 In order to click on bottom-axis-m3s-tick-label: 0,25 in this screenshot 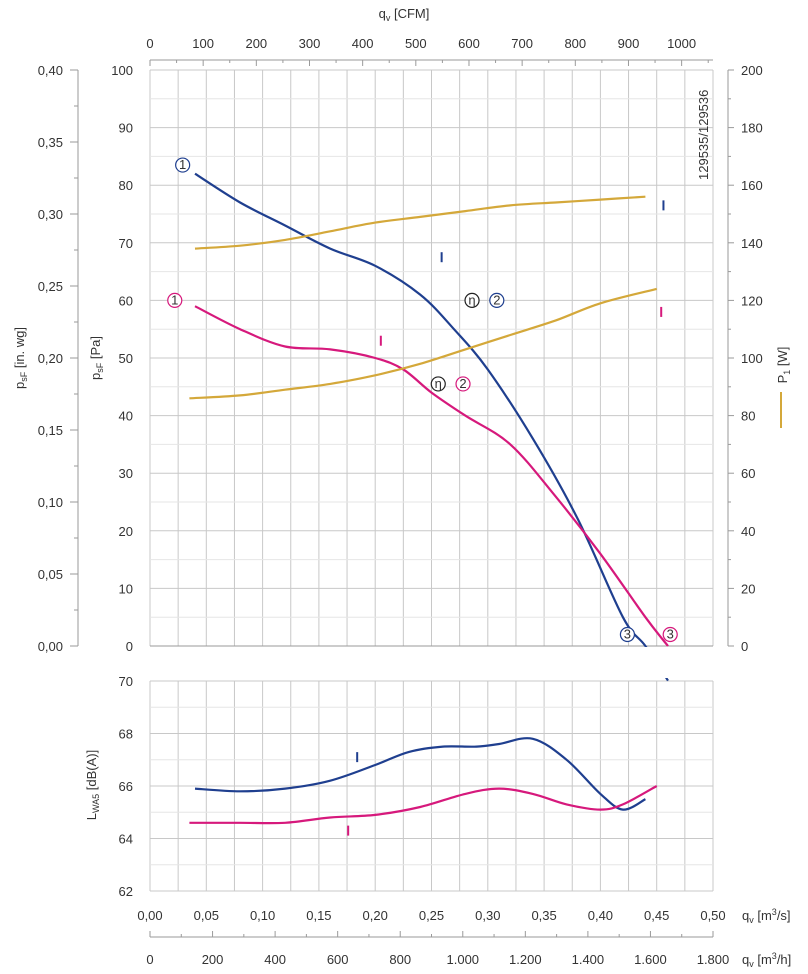, I will do `click(431, 915)`.